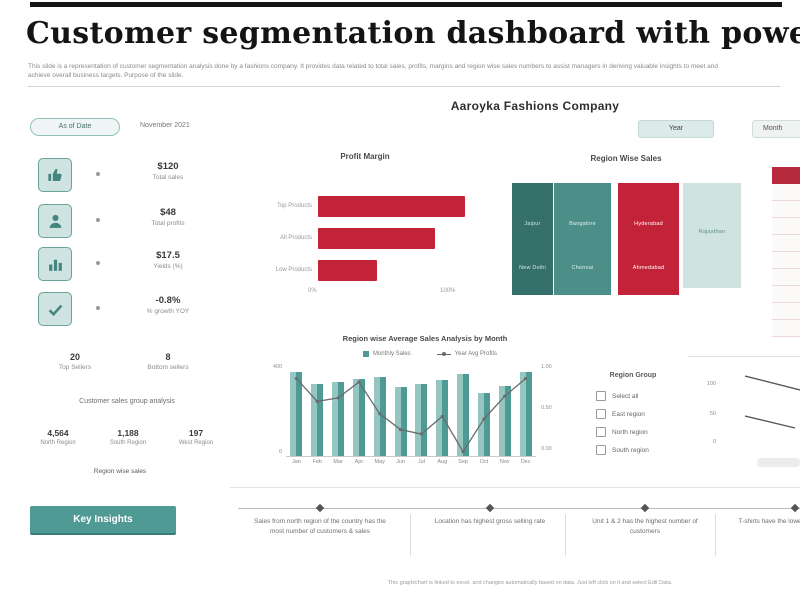 The image size is (800, 600). What do you see at coordinates (504, 462) in the screenshot?
I see `month-label: Nov` at bounding box center [504, 462].